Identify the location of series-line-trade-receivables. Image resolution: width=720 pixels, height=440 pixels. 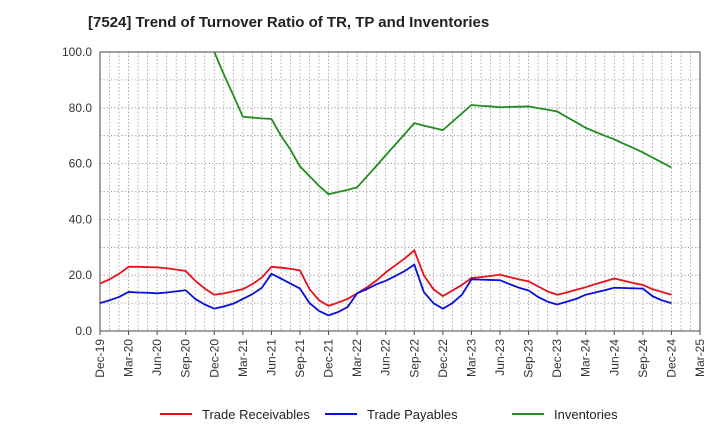
(386, 278).